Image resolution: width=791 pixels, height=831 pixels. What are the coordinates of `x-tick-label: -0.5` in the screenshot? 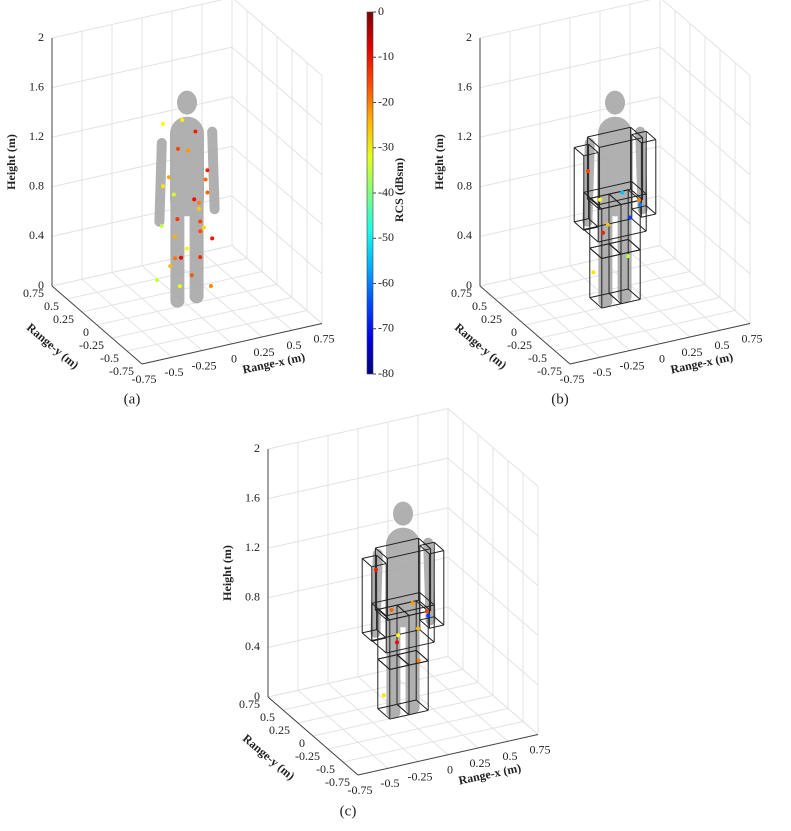 It's located at (390, 783).